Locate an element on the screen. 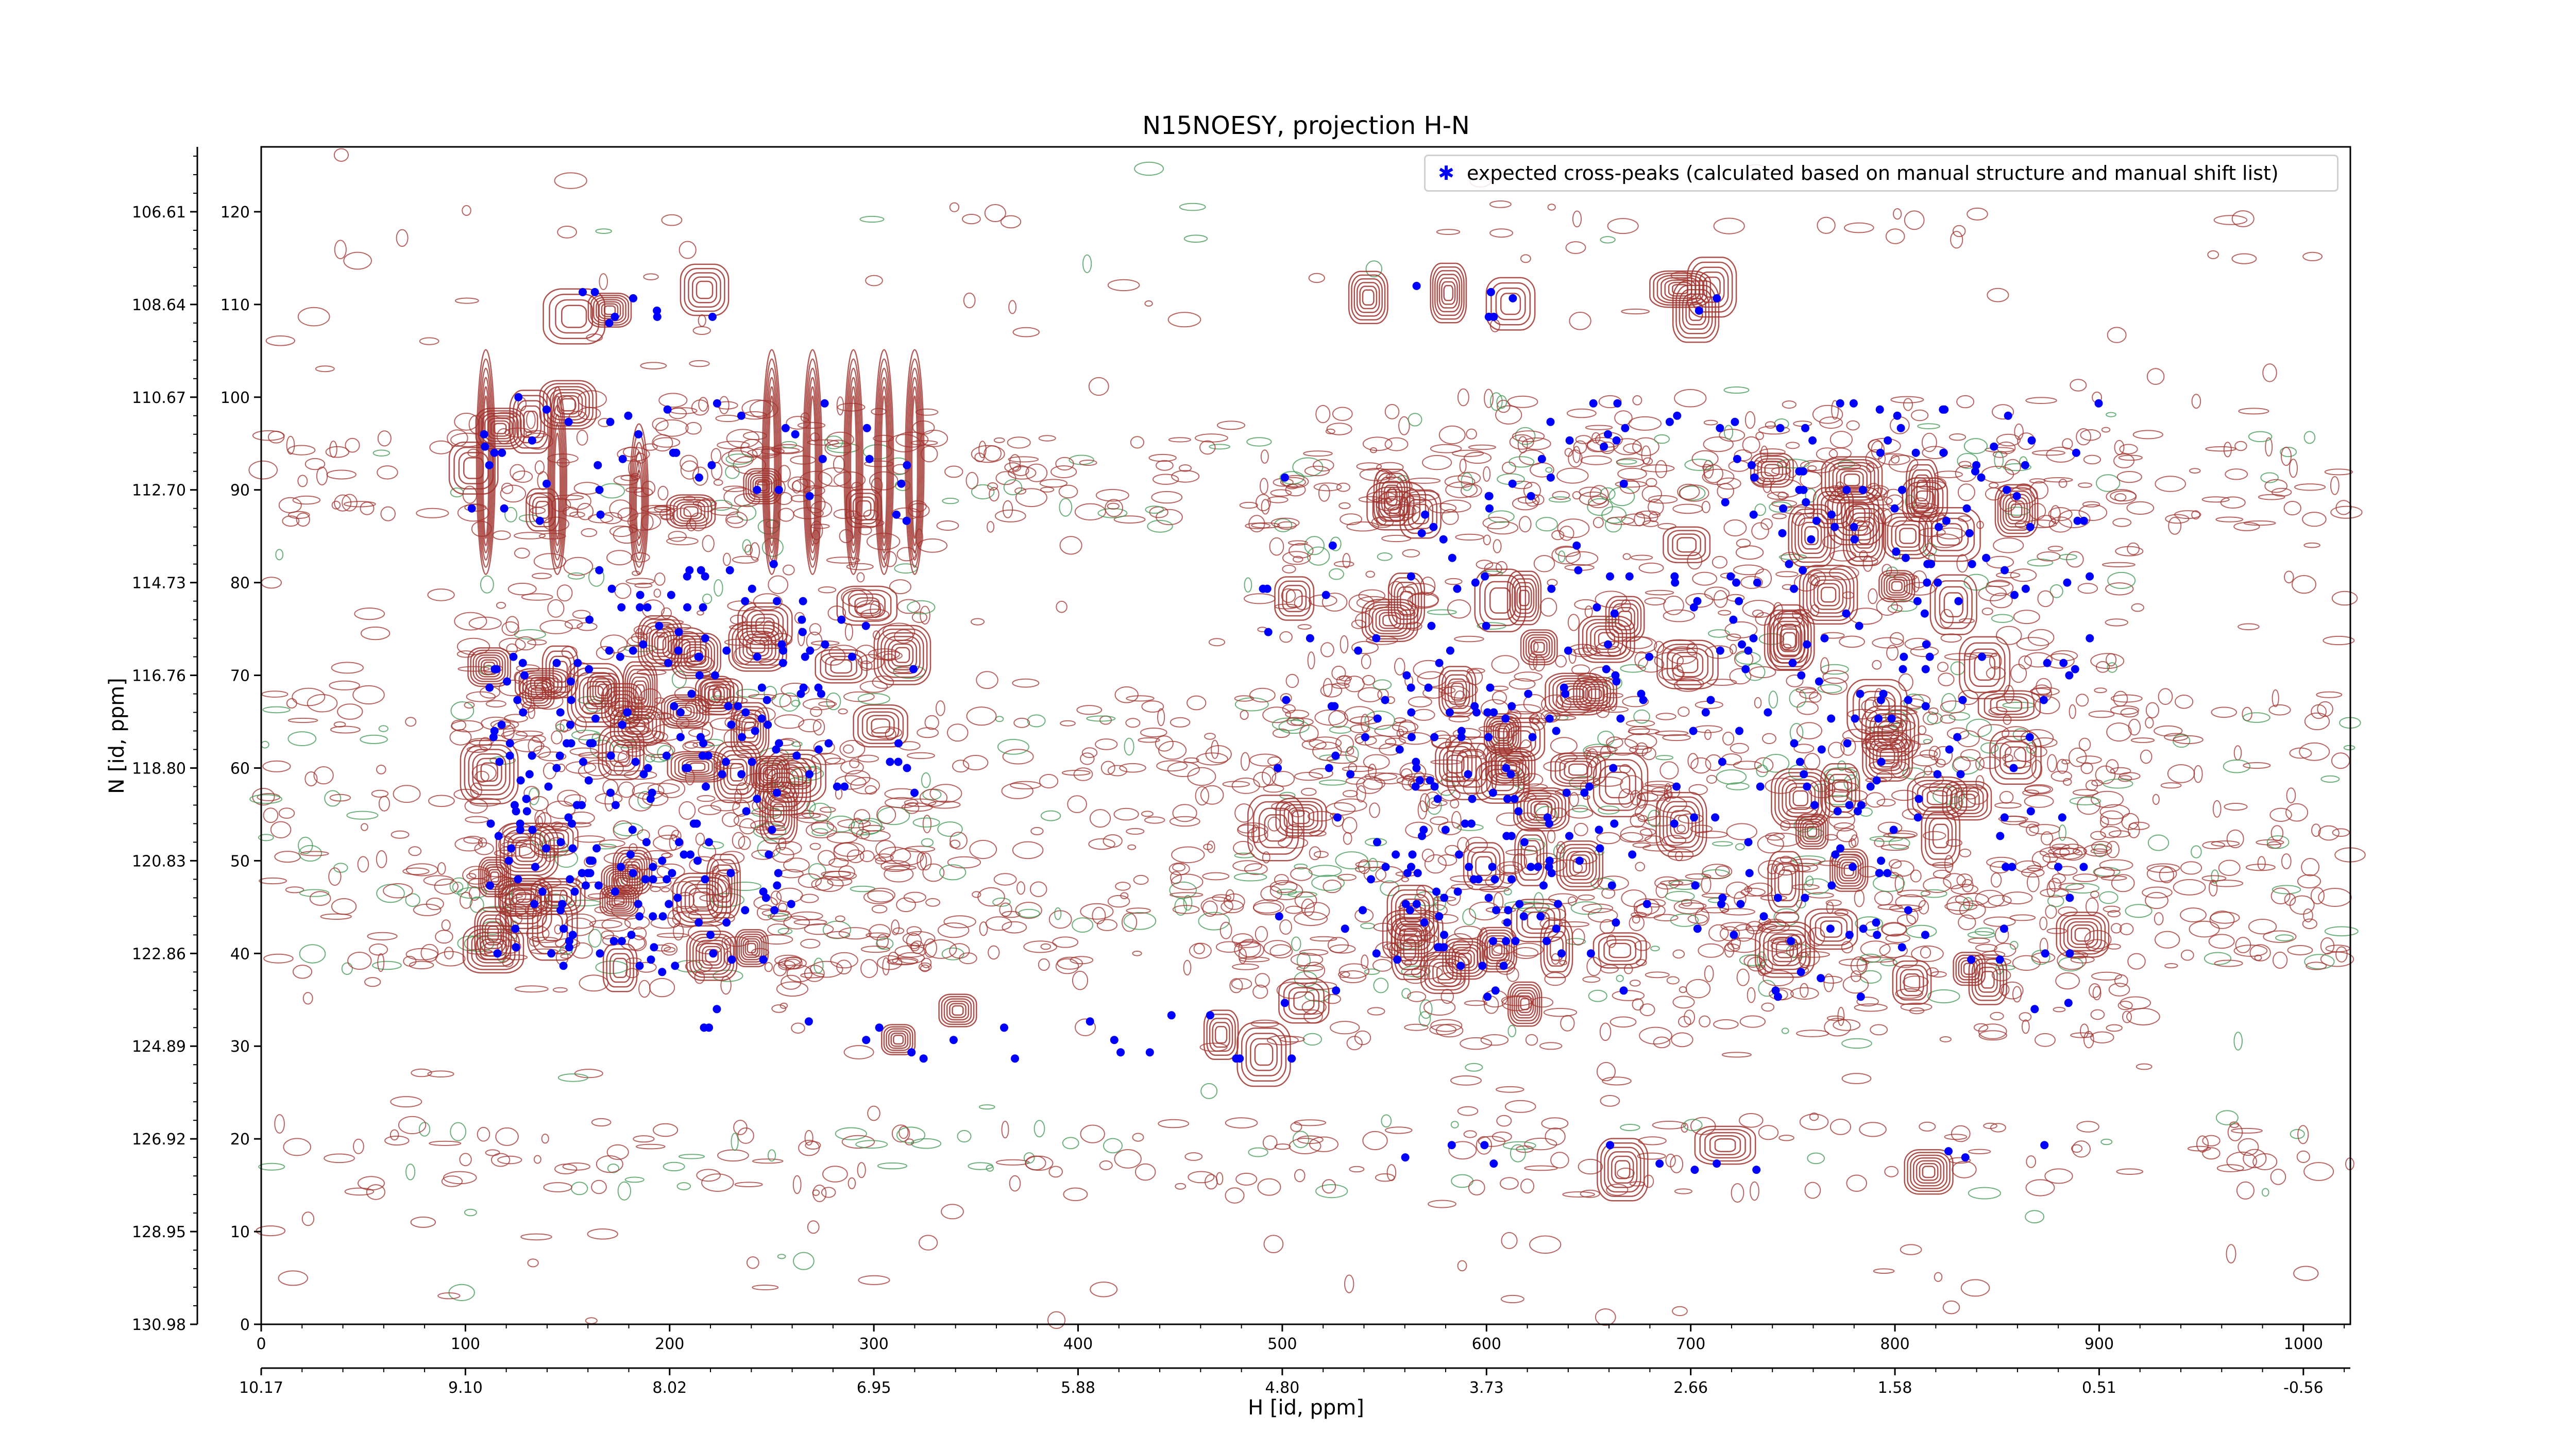 This screenshot has width=2576, height=1449. x-index-tick-label: 300 is located at coordinates (874, 1344).